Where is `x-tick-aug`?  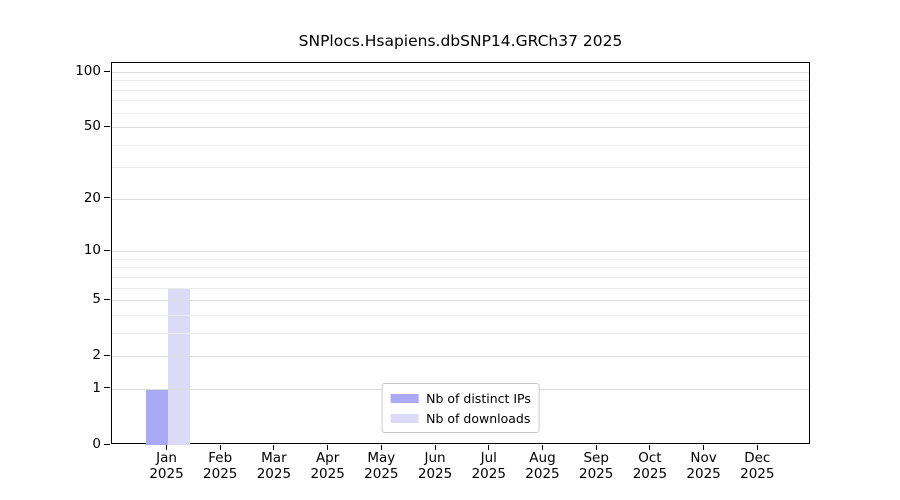
x-tick-aug is located at coordinates (542, 447).